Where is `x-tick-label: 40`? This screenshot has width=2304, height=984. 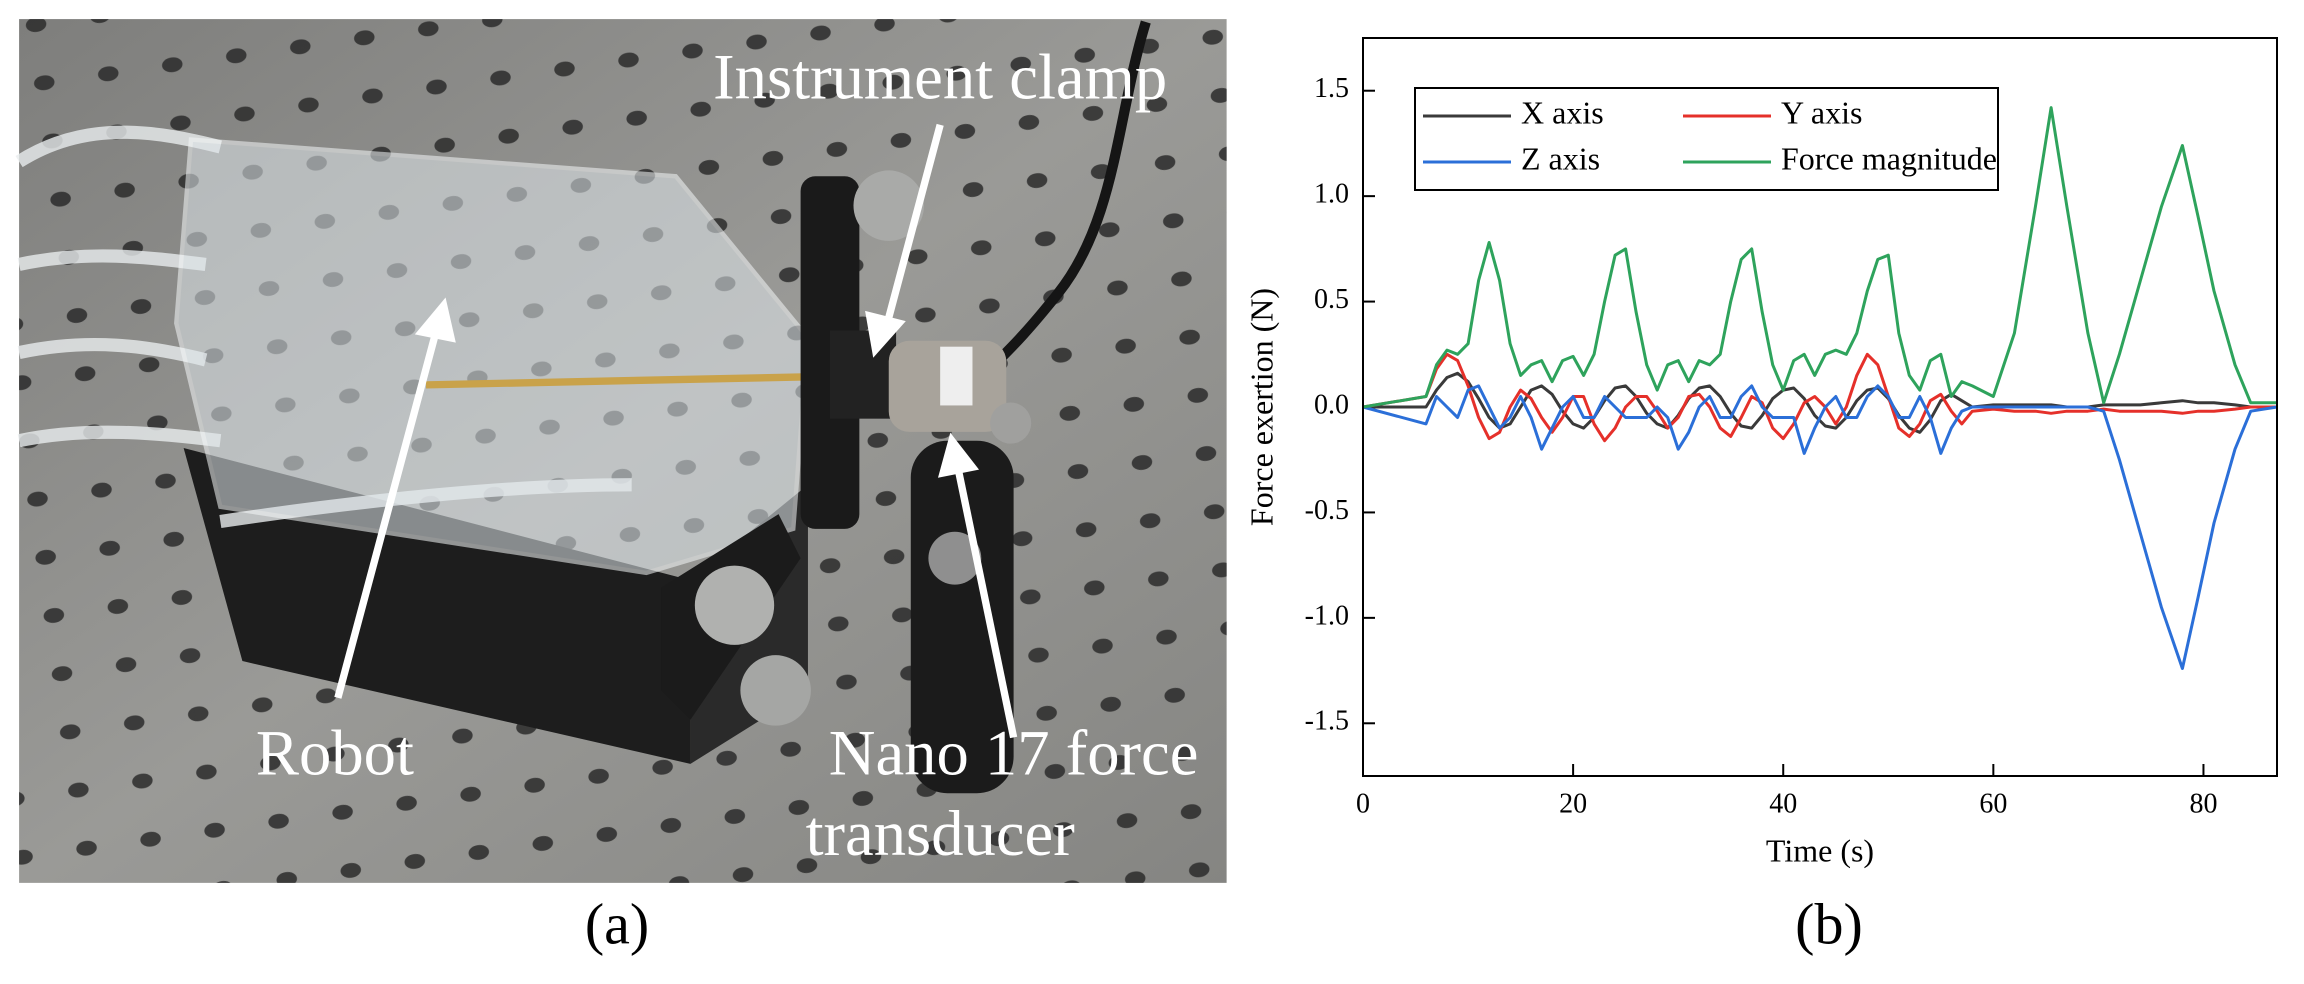 x-tick-label: 40 is located at coordinates (1783, 803).